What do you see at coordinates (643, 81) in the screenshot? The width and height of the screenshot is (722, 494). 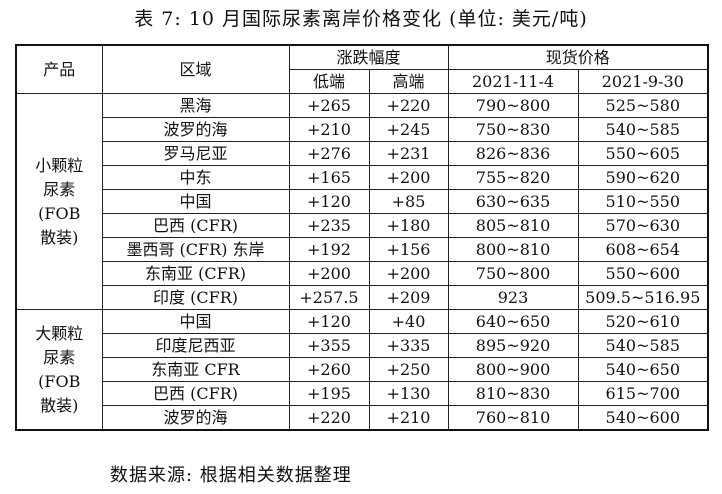 I see `header-date-2: 2021-9-30` at bounding box center [643, 81].